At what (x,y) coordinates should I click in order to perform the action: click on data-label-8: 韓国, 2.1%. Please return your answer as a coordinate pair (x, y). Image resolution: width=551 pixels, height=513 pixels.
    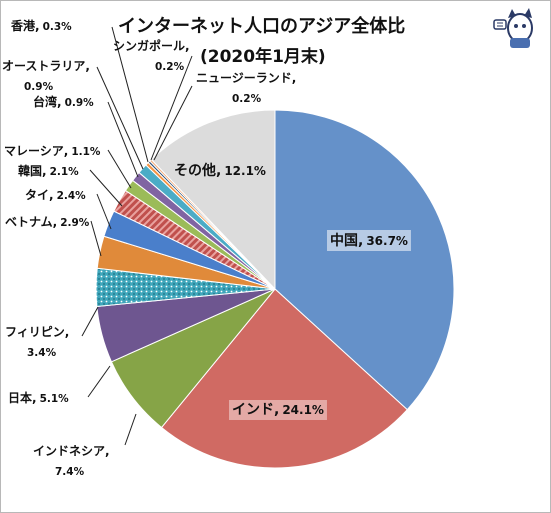
    Looking at the image, I should click on (48, 170).